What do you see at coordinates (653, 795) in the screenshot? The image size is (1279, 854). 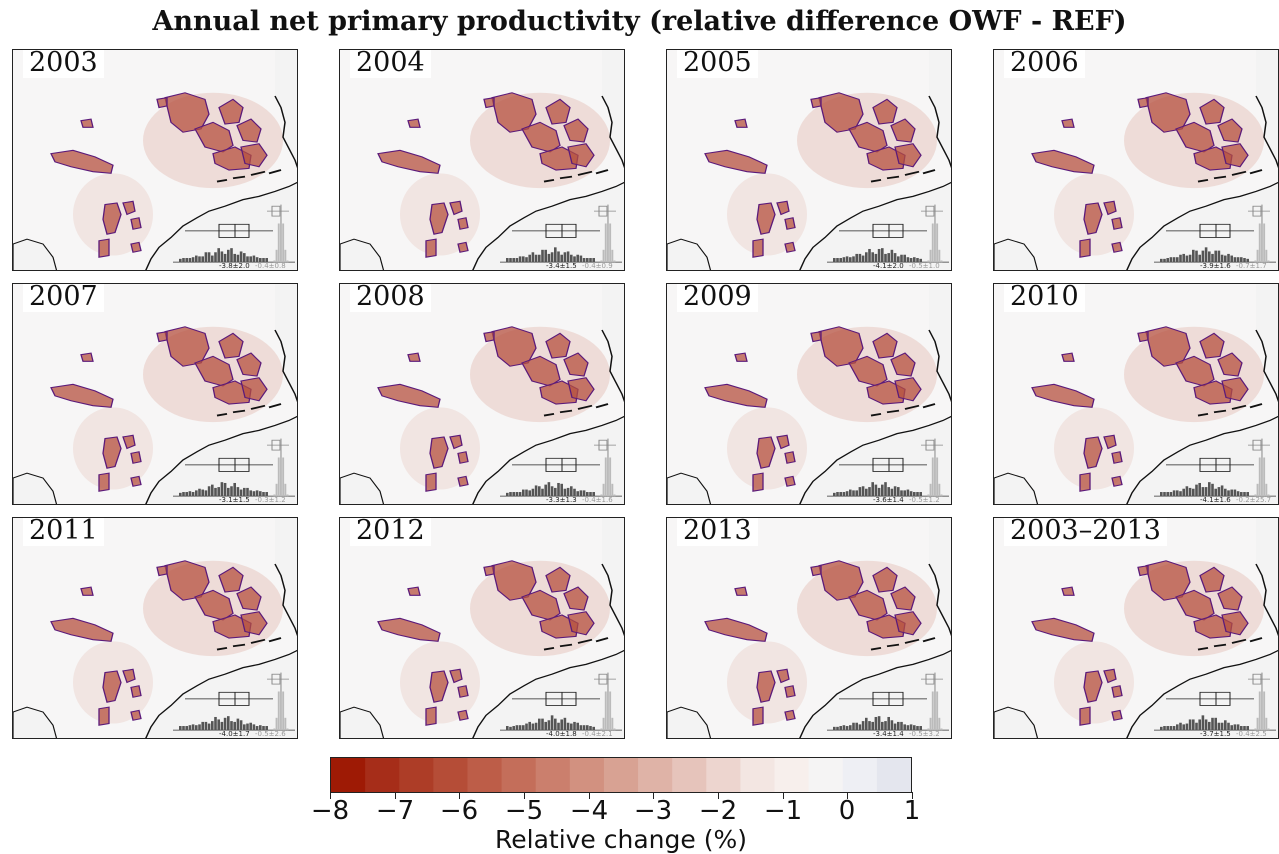 I see `colorbar-tick` at bounding box center [653, 795].